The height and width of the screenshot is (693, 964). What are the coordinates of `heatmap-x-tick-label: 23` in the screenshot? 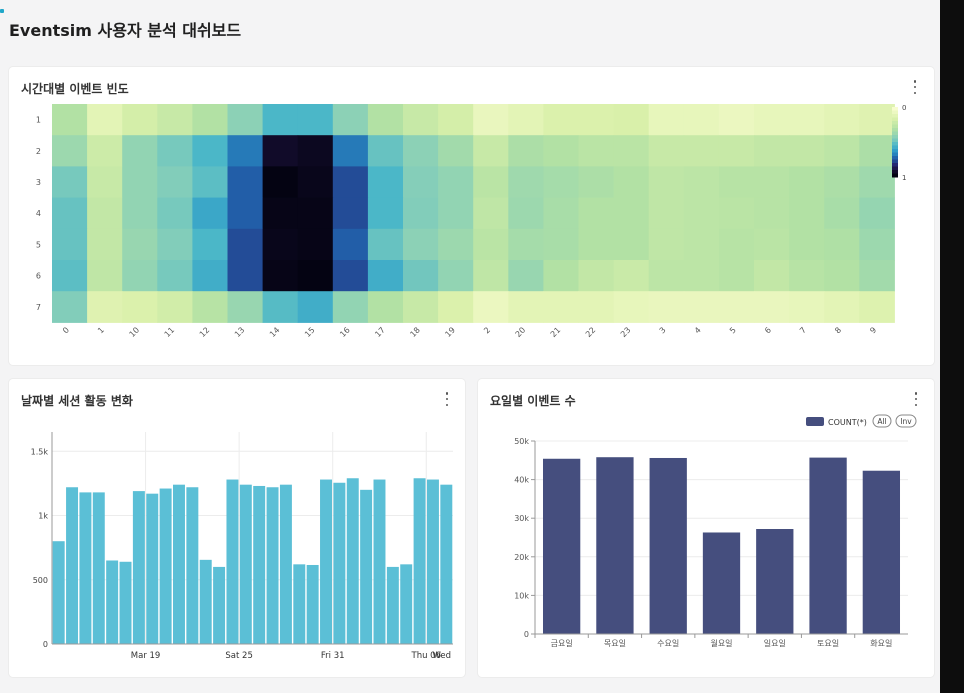 It's located at (626, 332).